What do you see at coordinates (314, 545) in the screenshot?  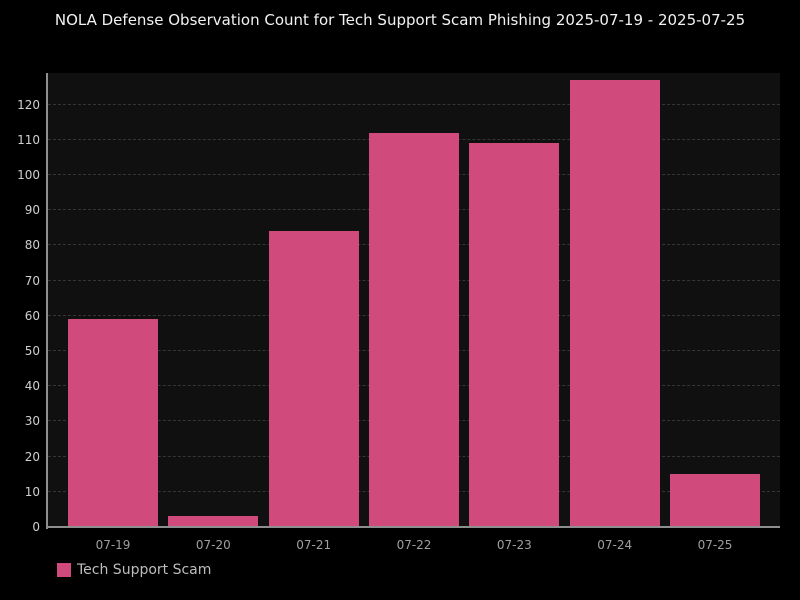 I see `x-tick-label-07-21: 07-21` at bounding box center [314, 545].